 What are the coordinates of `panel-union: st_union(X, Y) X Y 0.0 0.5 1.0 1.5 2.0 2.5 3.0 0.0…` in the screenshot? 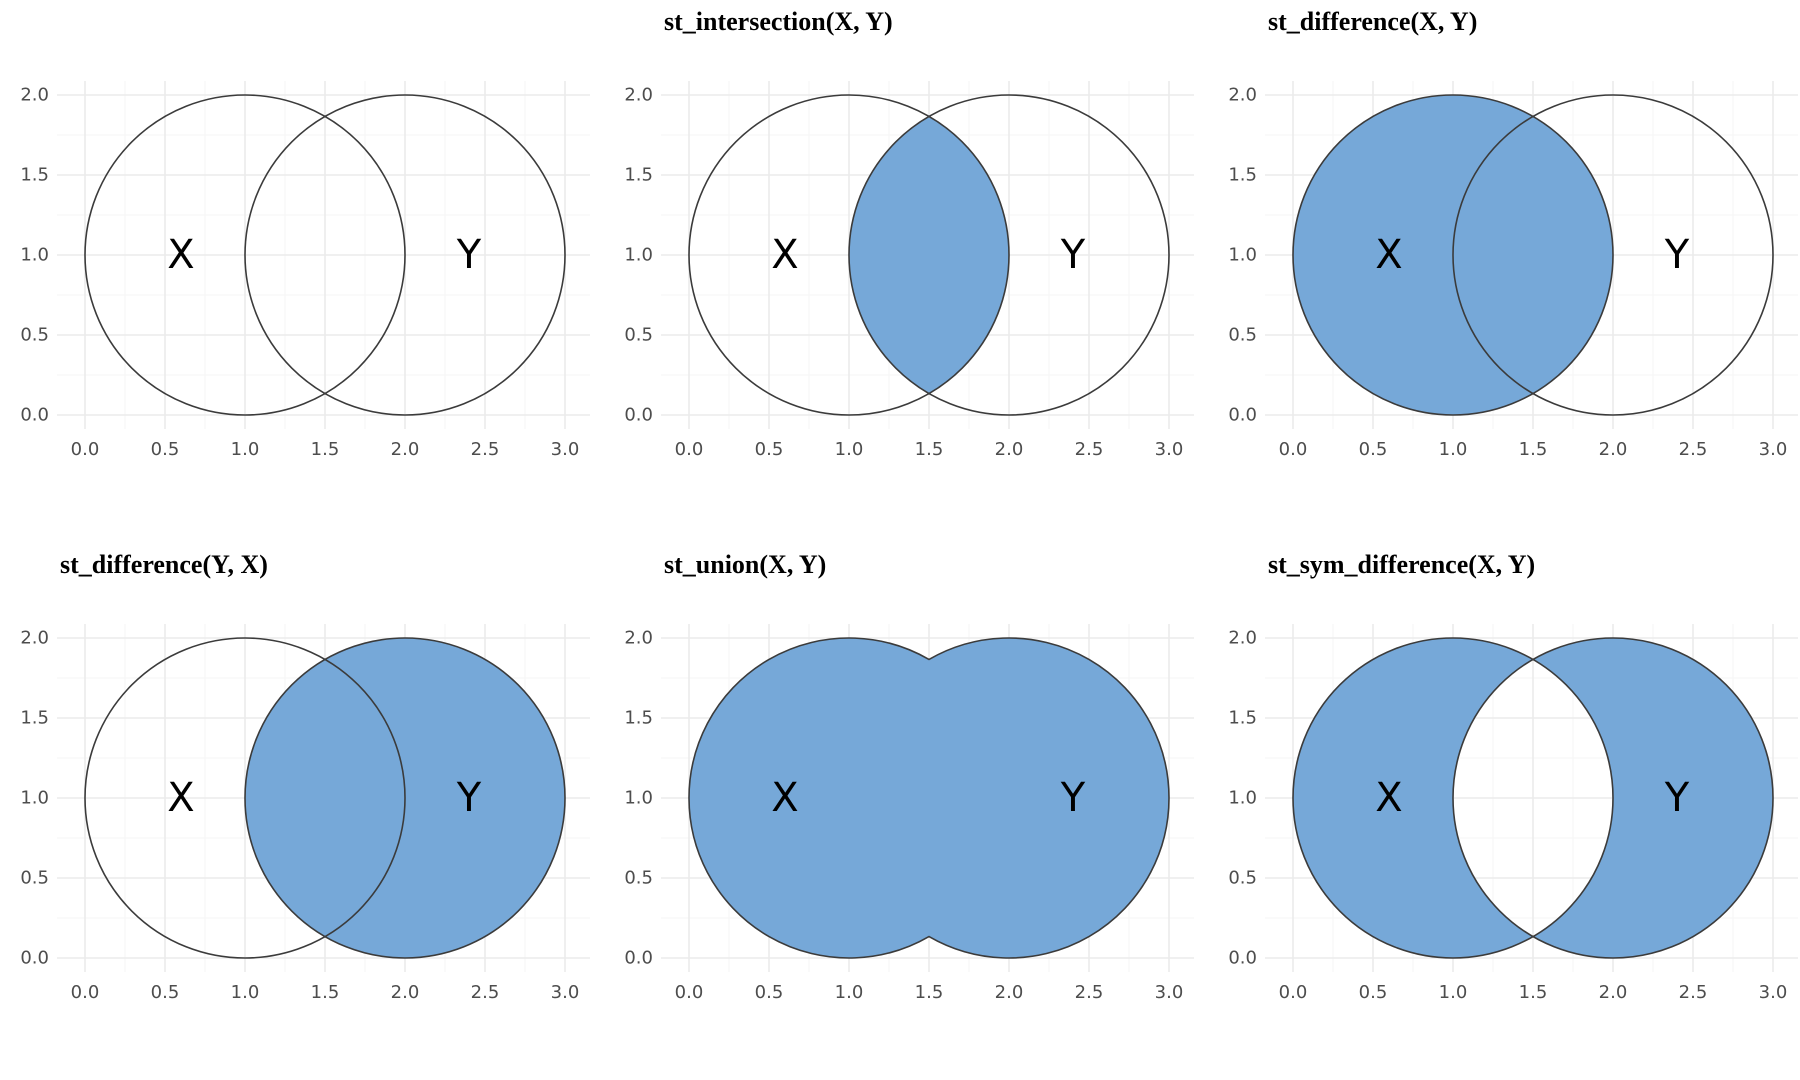 It's located at (909, 776).